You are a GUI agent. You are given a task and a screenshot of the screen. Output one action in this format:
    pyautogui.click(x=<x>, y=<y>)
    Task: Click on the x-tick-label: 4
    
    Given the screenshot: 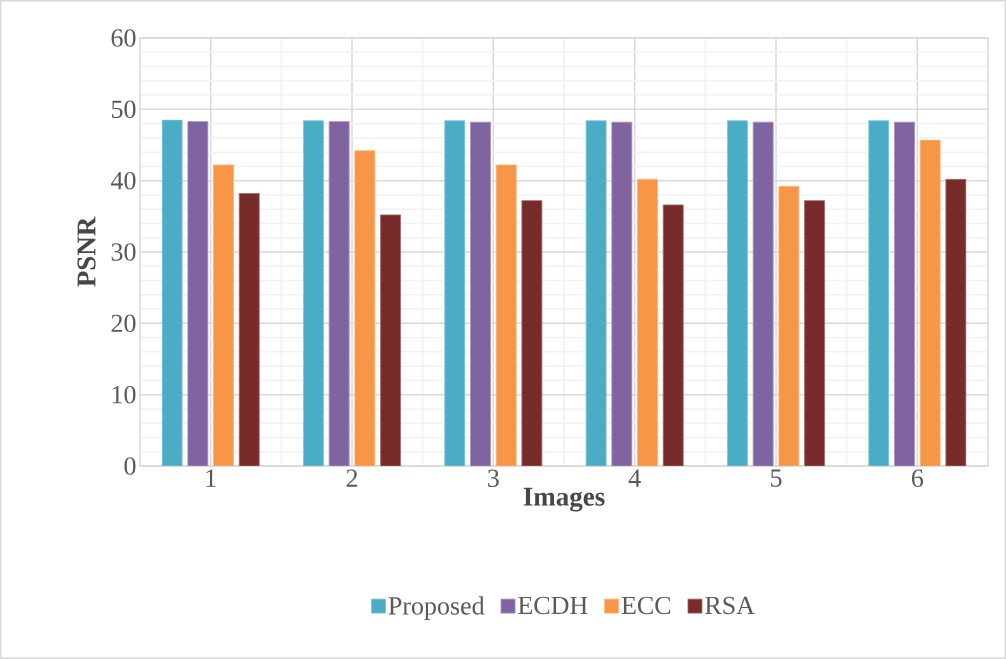 What is the action you would take?
    pyautogui.click(x=634, y=478)
    